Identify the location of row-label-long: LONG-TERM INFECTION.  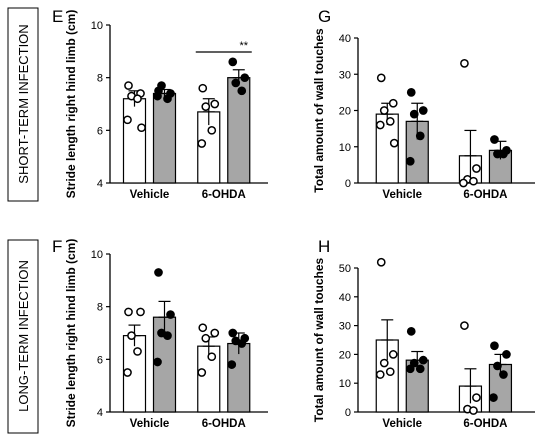
(23, 336).